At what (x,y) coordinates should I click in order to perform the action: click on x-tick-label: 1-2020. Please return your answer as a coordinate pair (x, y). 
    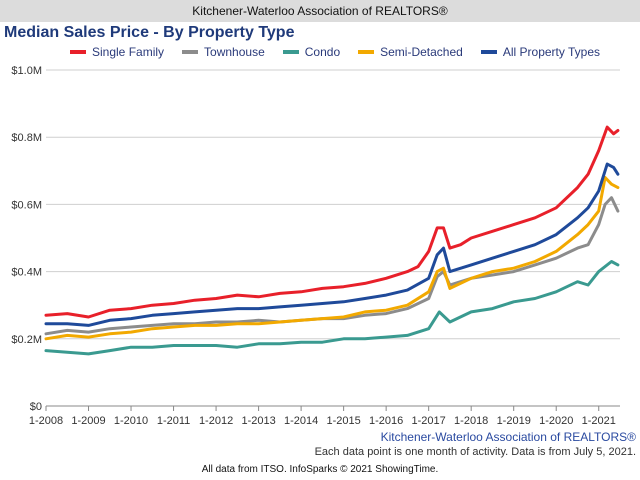
    Looking at the image, I should click on (556, 421).